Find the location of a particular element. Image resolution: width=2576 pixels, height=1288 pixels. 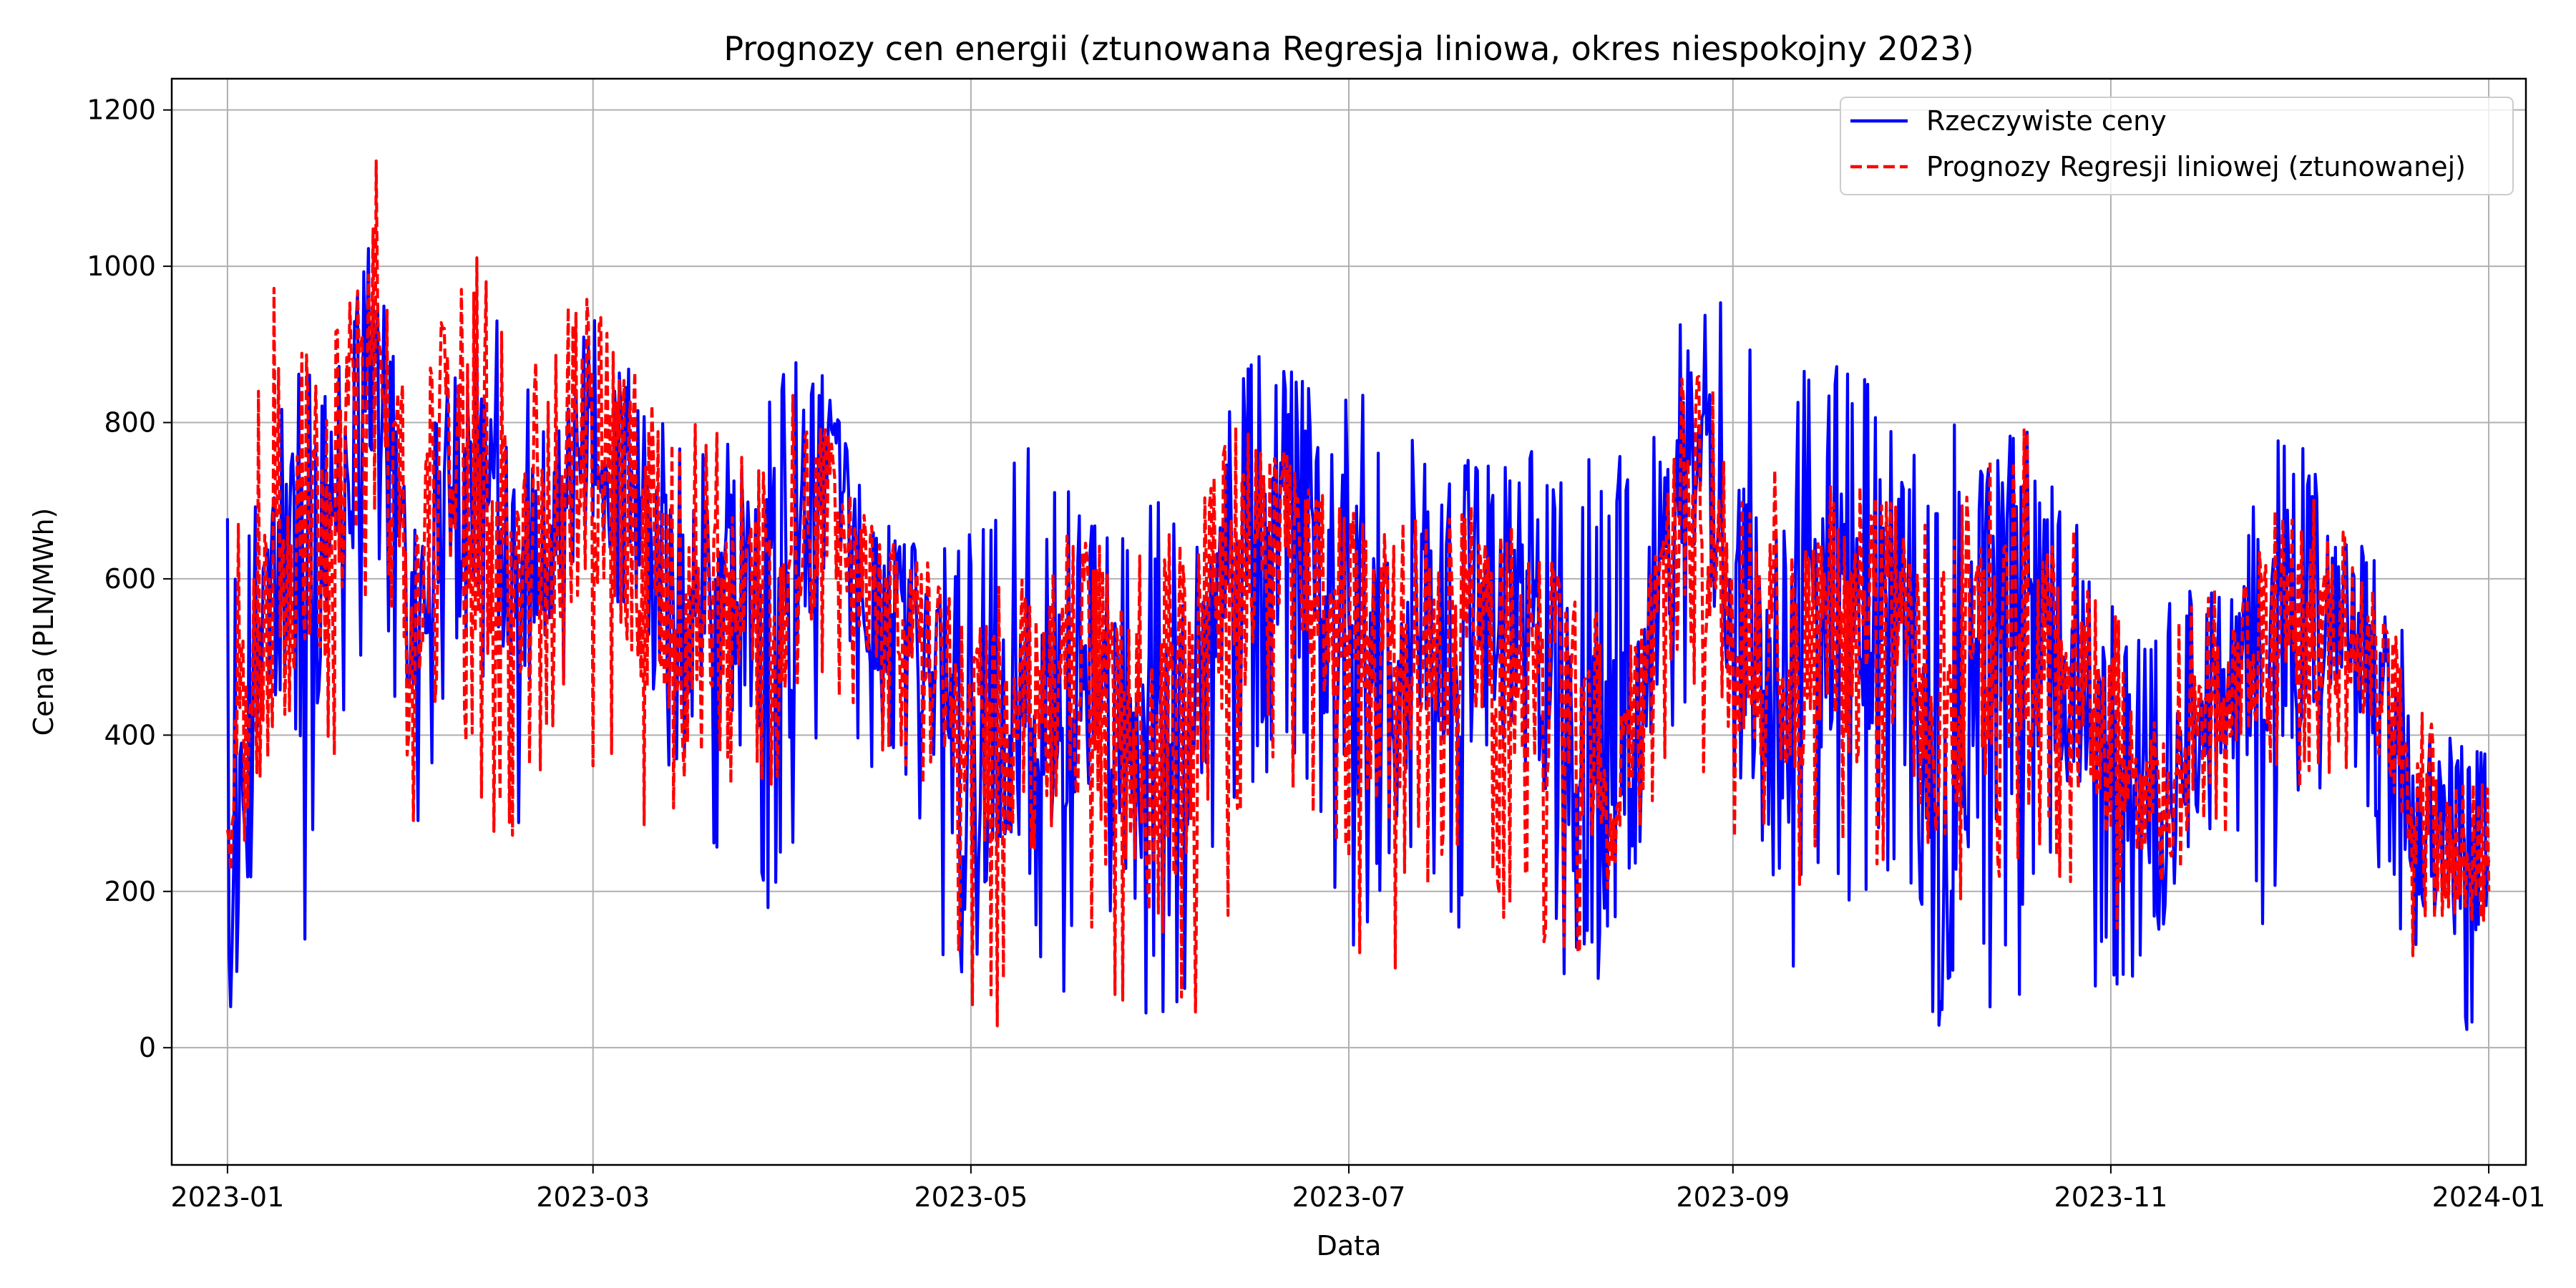

x-tick-label: 2023-05 is located at coordinates (971, 1197).